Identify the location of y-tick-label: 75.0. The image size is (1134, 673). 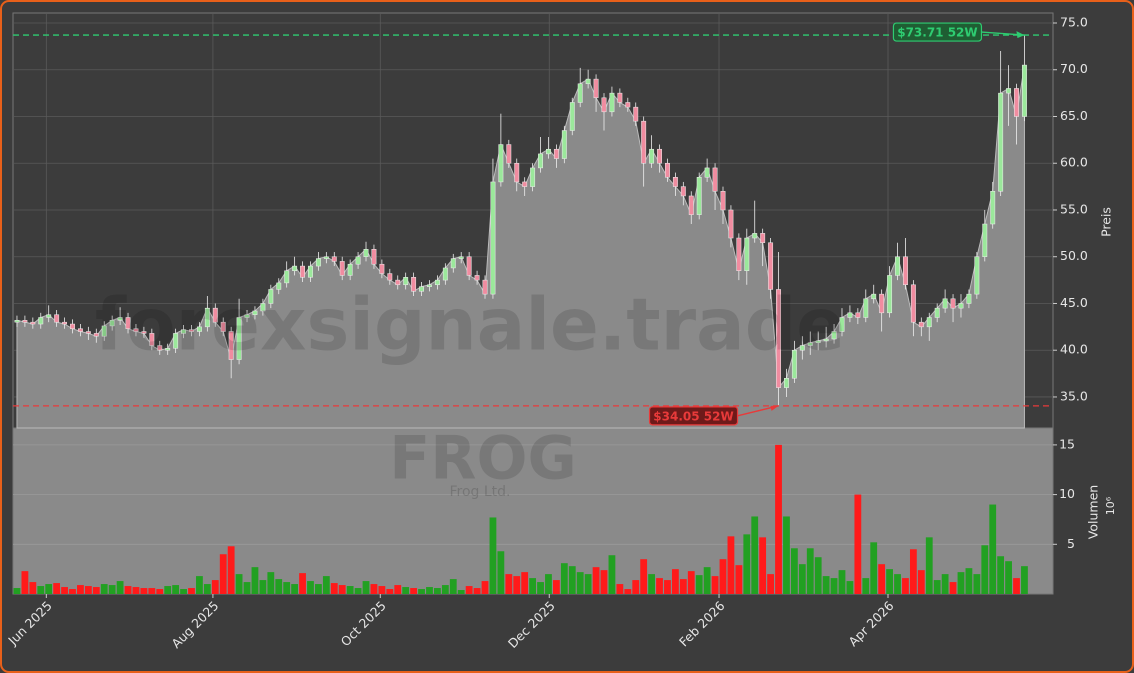
(1074, 22).